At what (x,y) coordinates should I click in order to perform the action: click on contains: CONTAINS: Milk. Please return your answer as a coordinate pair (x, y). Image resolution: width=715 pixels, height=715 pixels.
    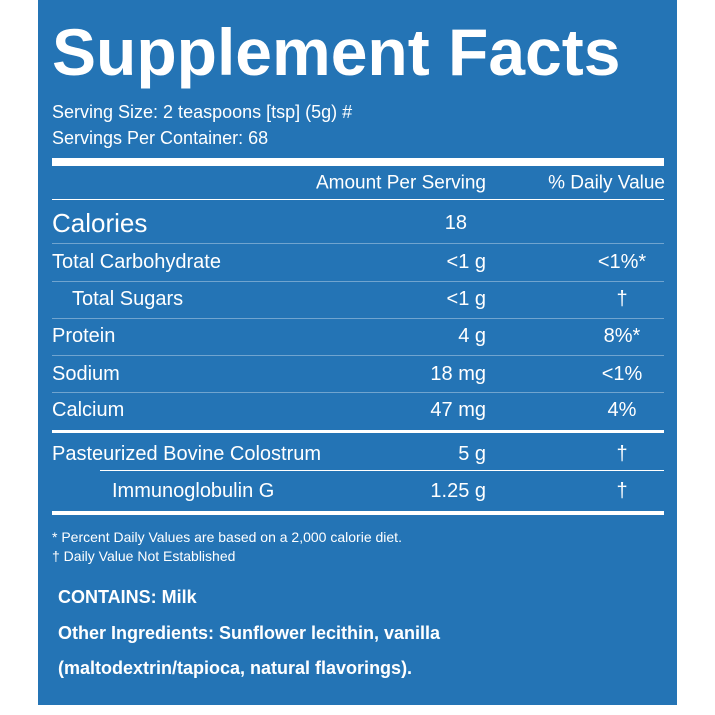
    Looking at the image, I should click on (127, 597).